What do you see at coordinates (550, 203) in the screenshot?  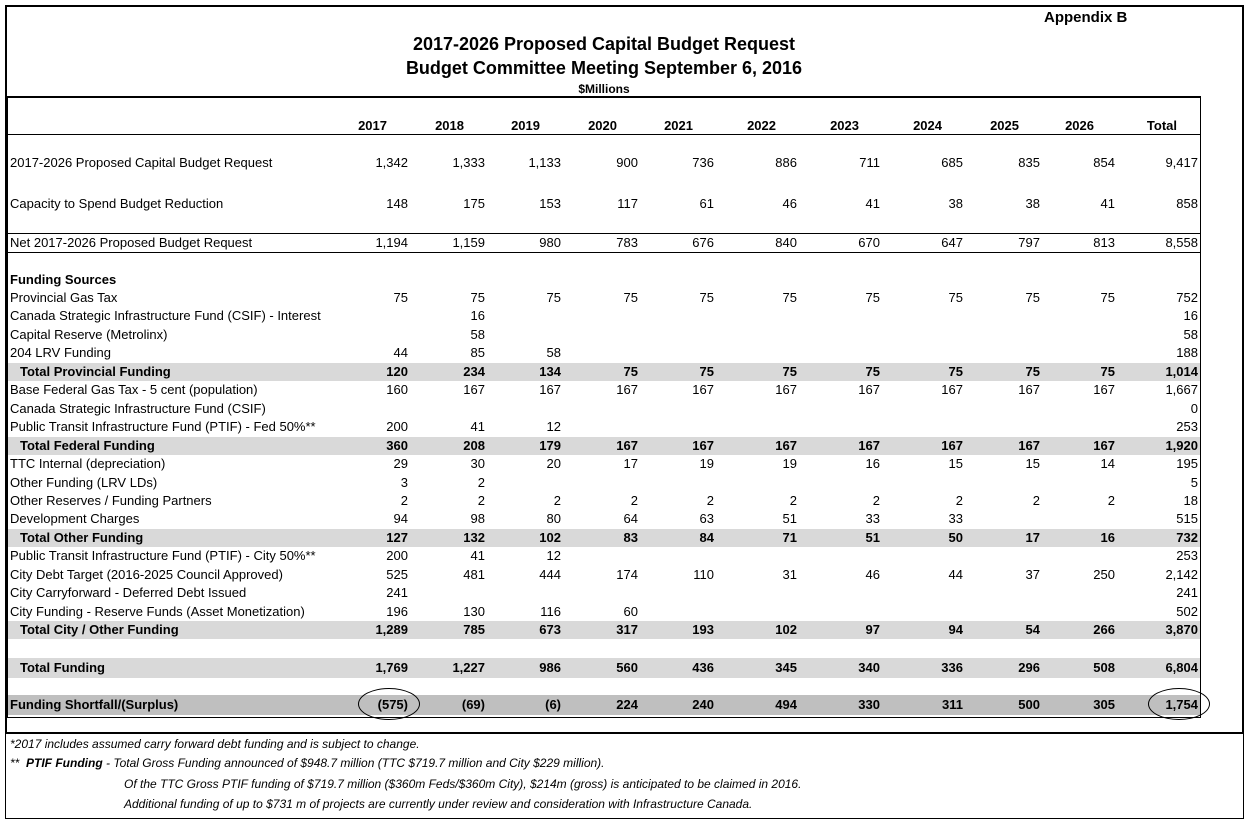 I see `cell: 153` at bounding box center [550, 203].